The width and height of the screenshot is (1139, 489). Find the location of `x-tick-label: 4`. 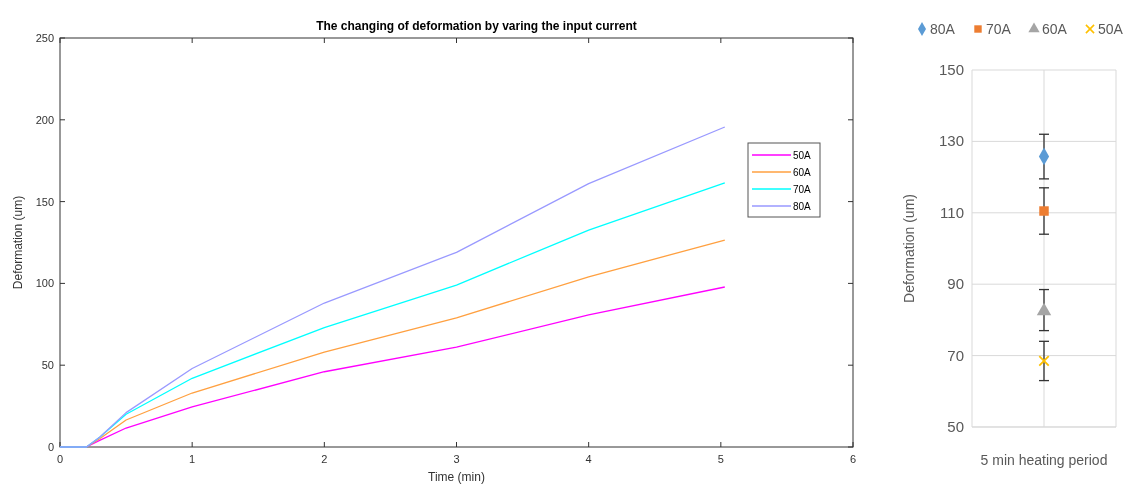

x-tick-label: 4 is located at coordinates (588, 459).